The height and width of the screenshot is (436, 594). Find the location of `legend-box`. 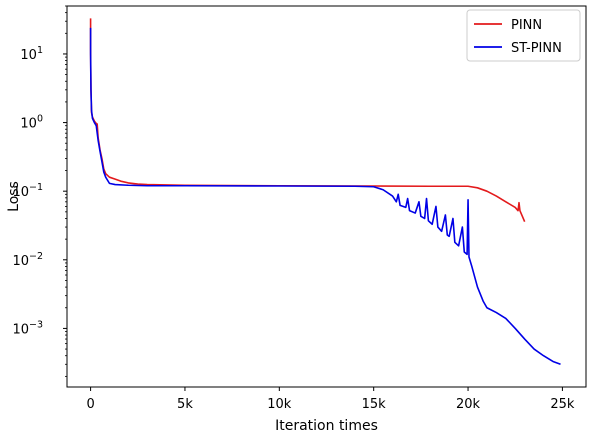

legend-box is located at coordinates (523, 35).